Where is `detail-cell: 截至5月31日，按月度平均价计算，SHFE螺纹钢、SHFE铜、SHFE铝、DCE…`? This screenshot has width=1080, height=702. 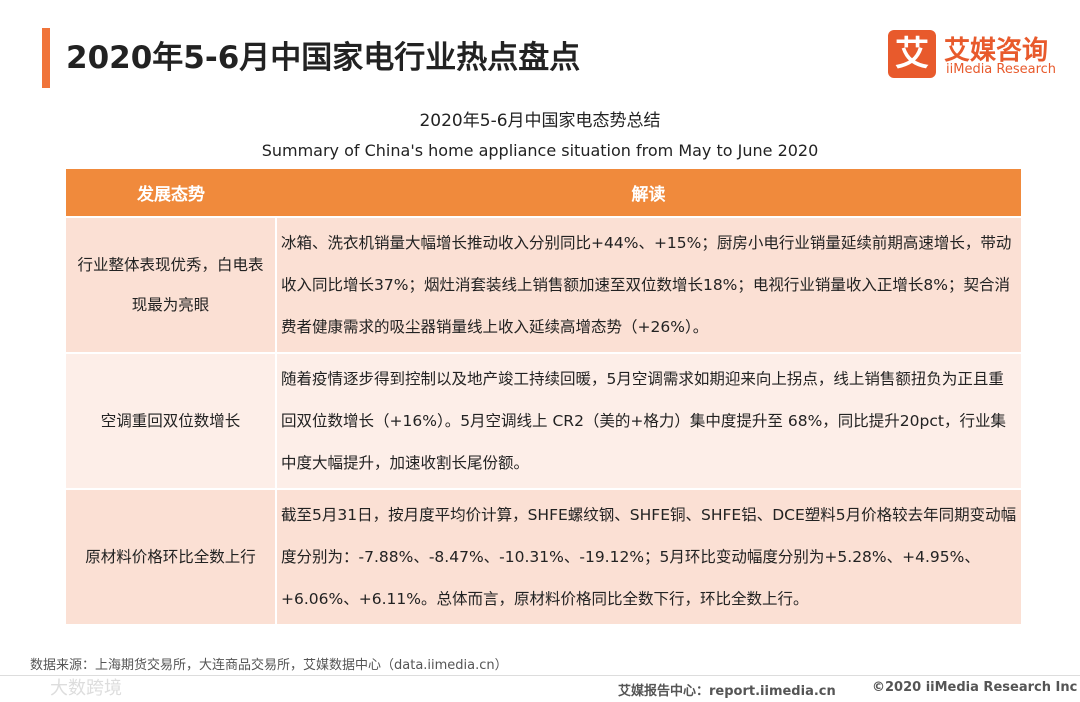 detail-cell: 截至5月31日，按月度平均价计算，SHFE螺纹钢、SHFE铜、SHFE铝、DCE… is located at coordinates (648, 556).